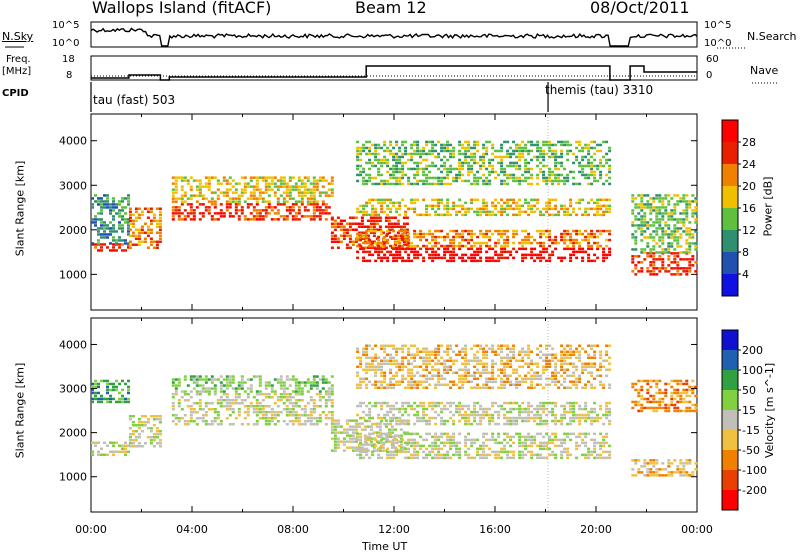 The image size is (800, 554). Describe the element at coordinates (754, 490) in the screenshot. I see `velocity-colorbar-tick-label: -200` at that location.